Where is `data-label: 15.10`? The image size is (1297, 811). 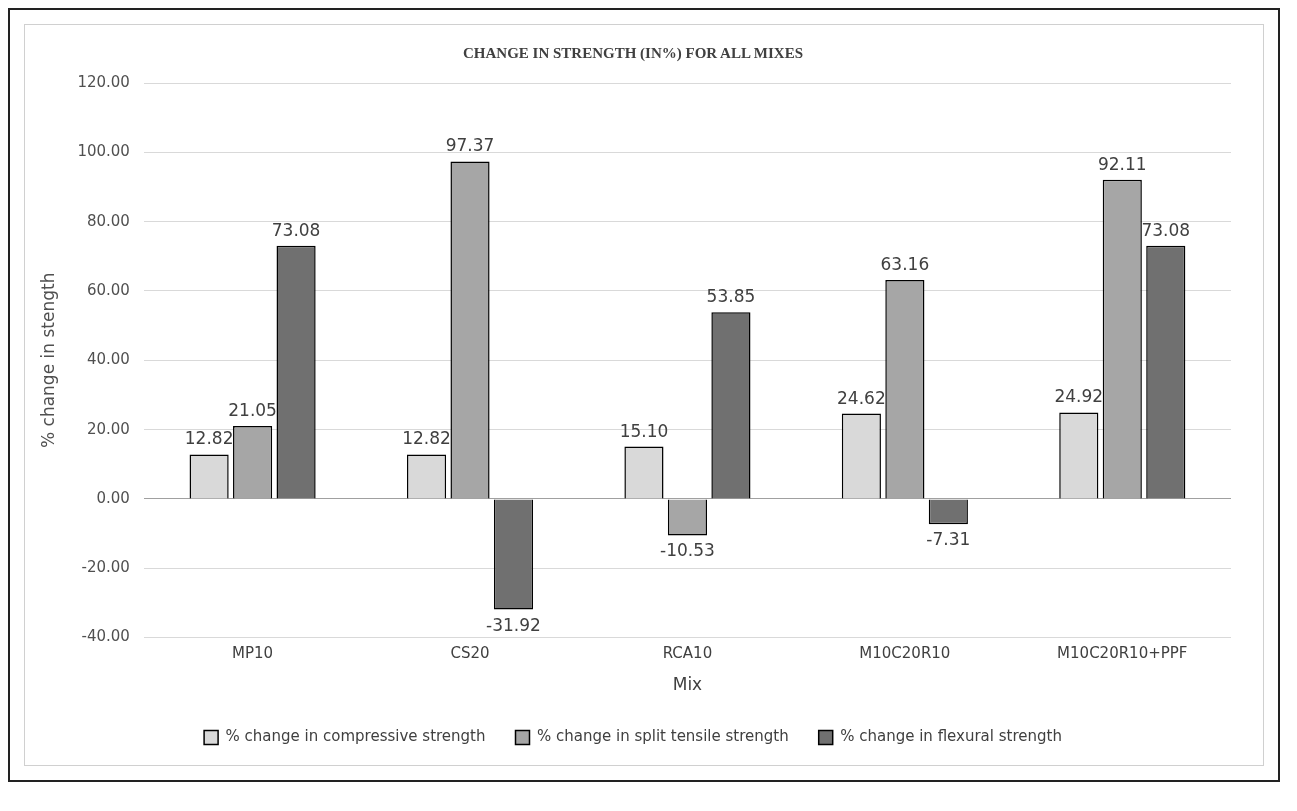 data-label: 15.10 is located at coordinates (644, 430).